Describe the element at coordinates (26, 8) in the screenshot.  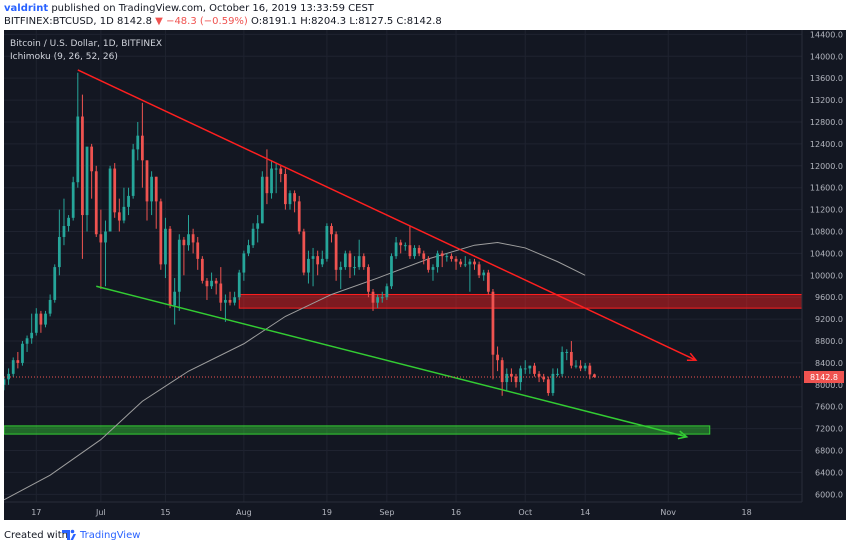
I see `author-username: valdrint` at that location.